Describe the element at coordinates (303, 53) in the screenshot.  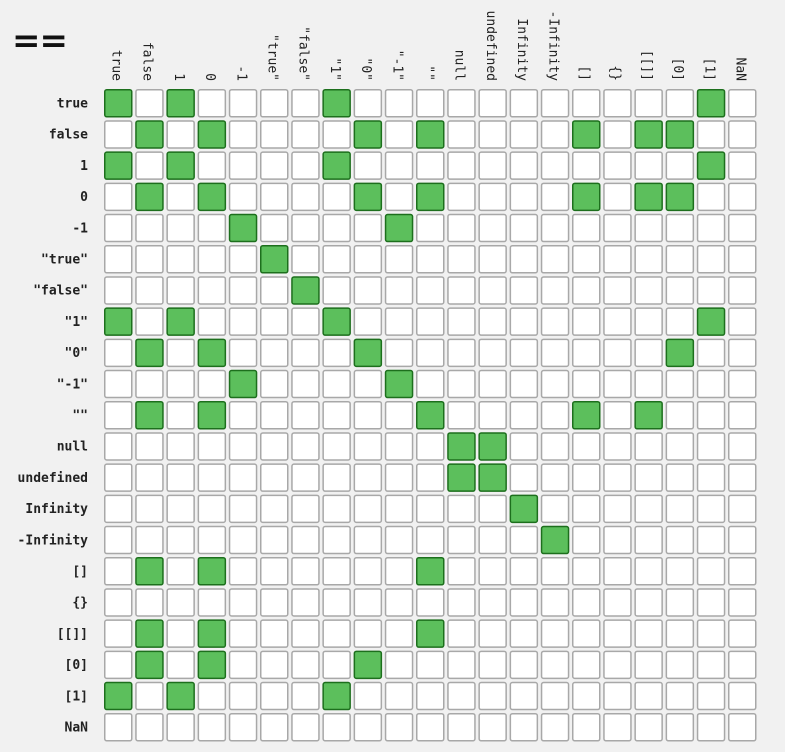
I see `column-label: "false"` at that location.